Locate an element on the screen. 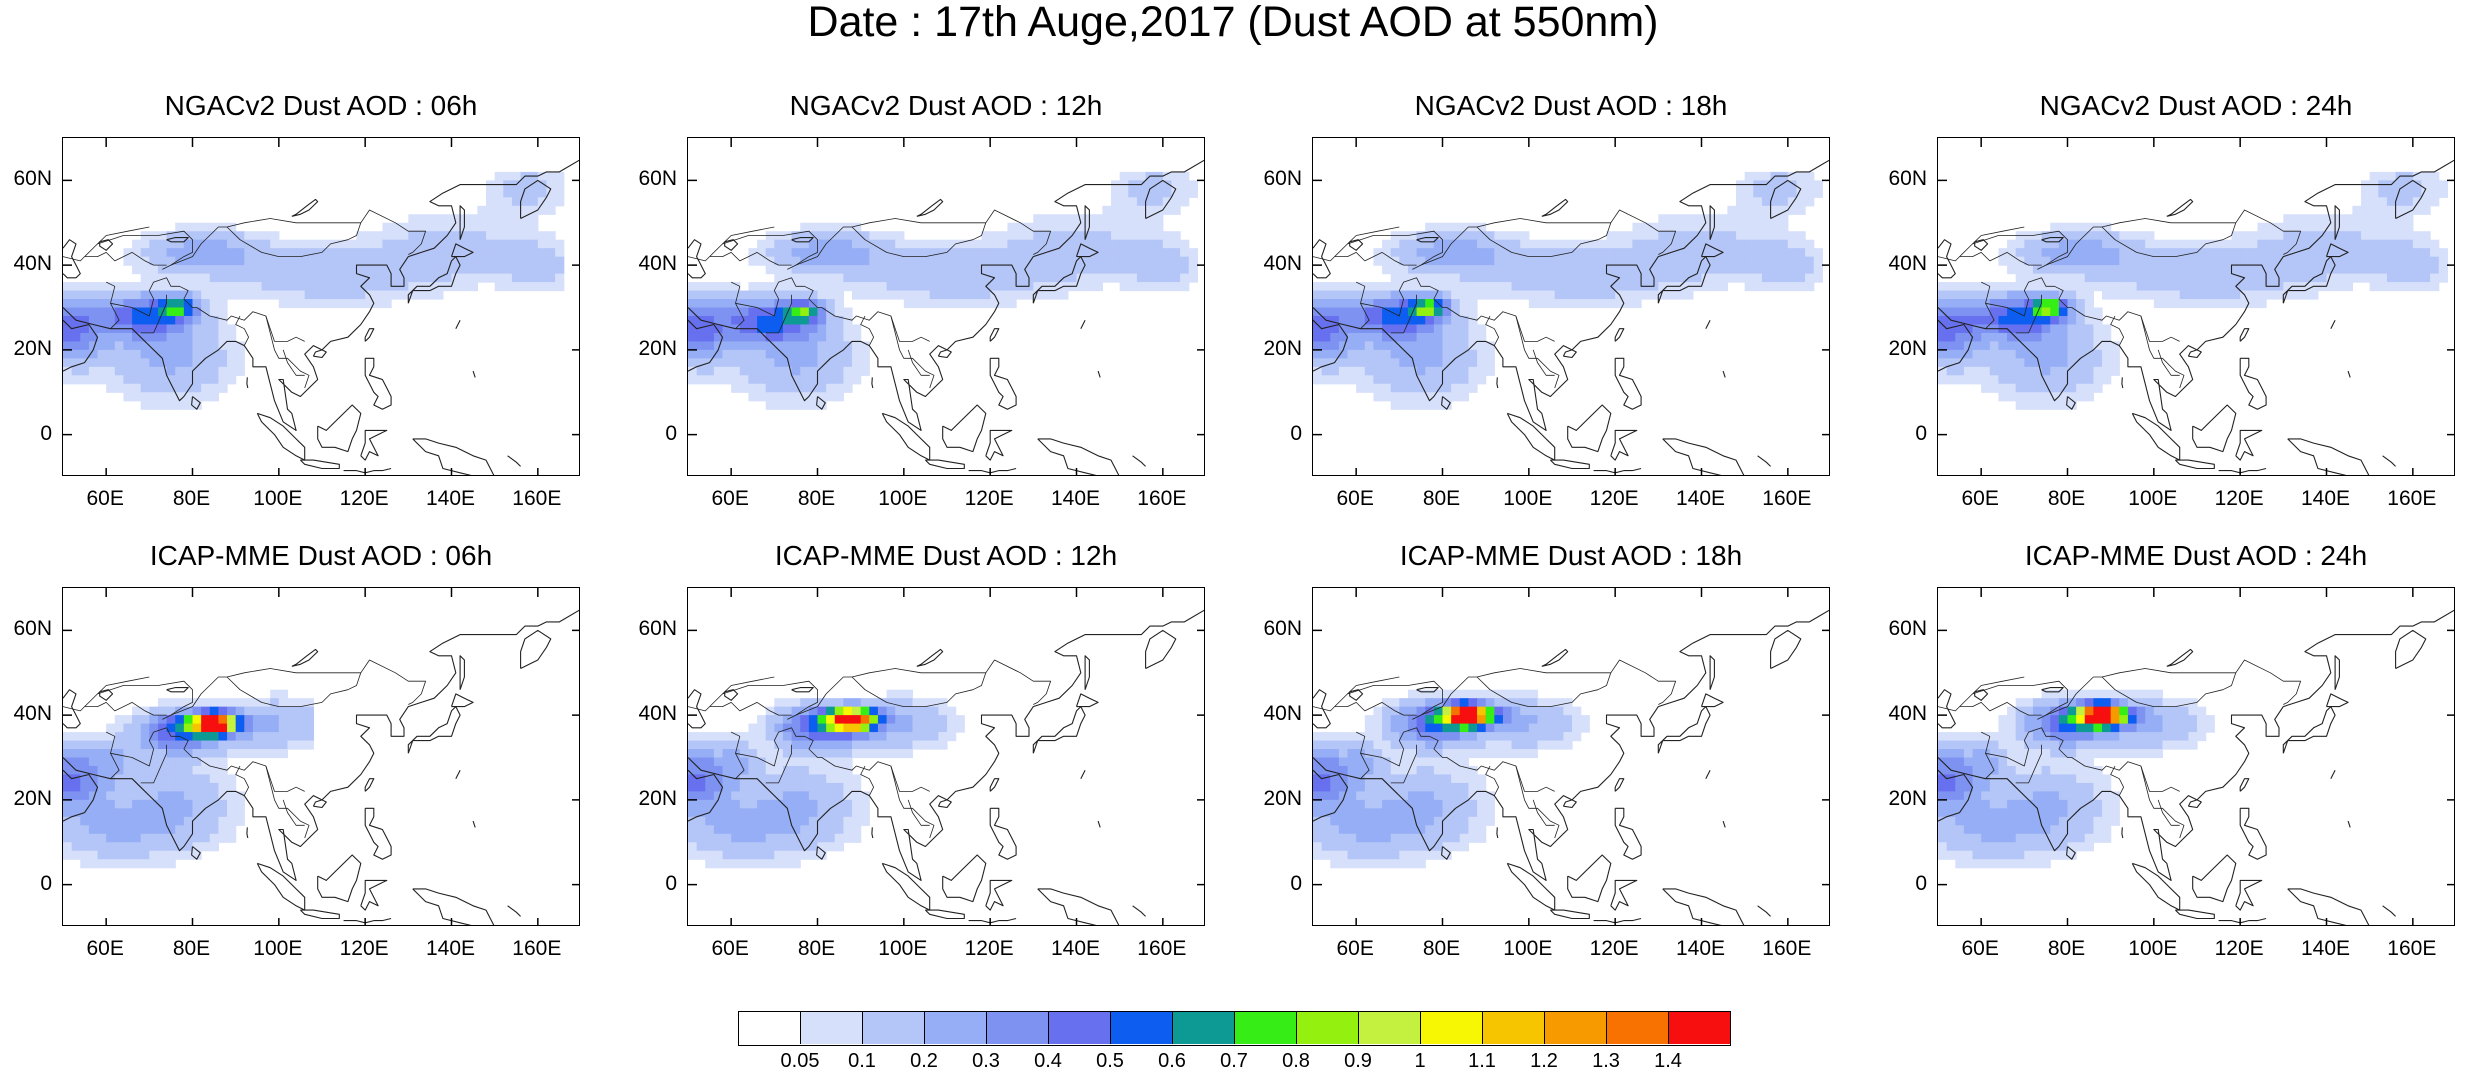 This screenshot has width=2466, height=1072. lon-tick-label: 160E is located at coordinates (537, 499).